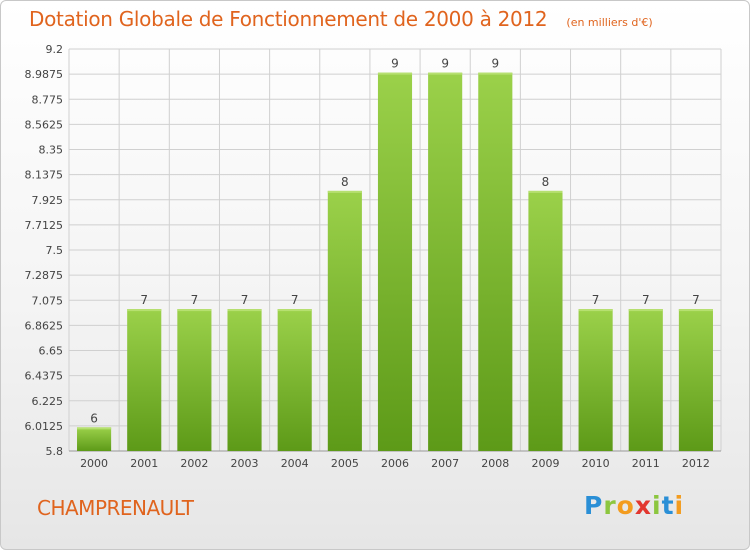 This screenshot has height=550, width=750. What do you see at coordinates (643, 505) in the screenshot?
I see `logo-letter: x` at bounding box center [643, 505].